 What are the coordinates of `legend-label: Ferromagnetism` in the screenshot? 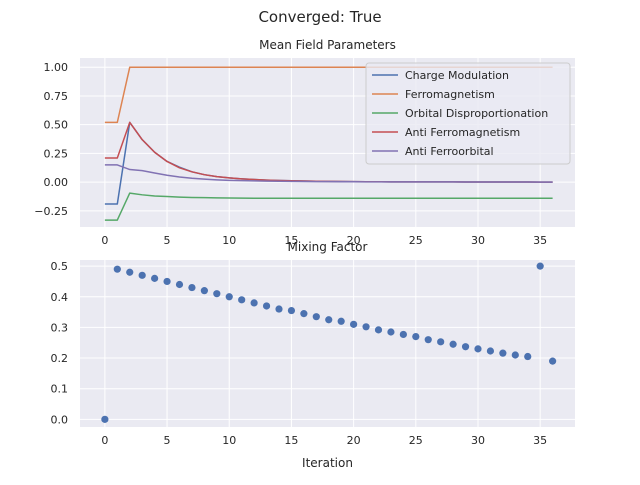 It's located at (450, 94).